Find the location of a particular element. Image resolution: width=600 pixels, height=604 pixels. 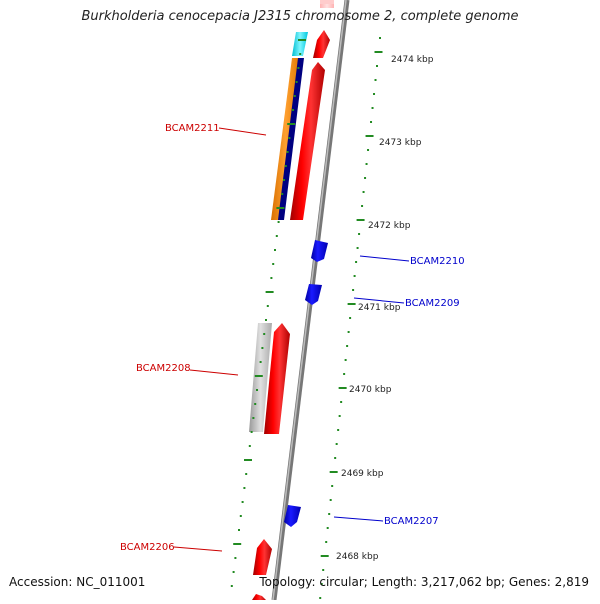

gene-label-reverse: BCAM2209 is located at coordinates (432, 303).